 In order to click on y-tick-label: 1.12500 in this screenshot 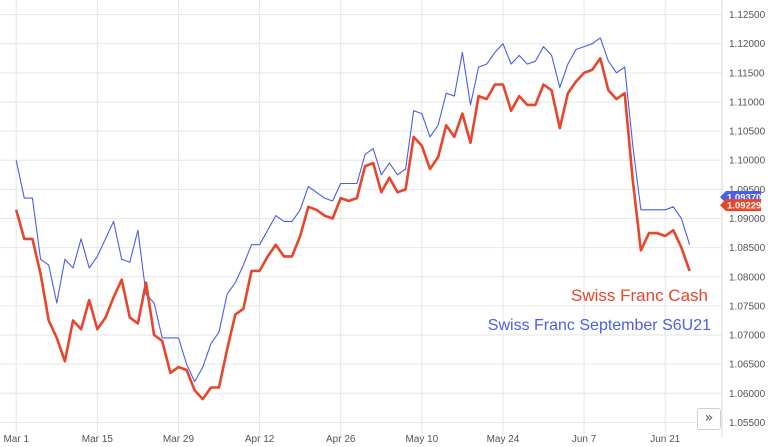, I will do `click(747, 15)`.